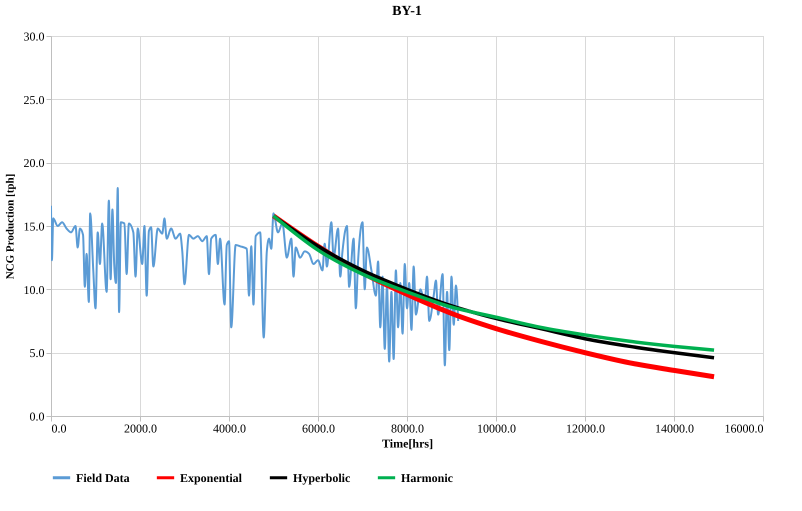  I want to click on y-tick-label: 30.0, so click(34, 37).